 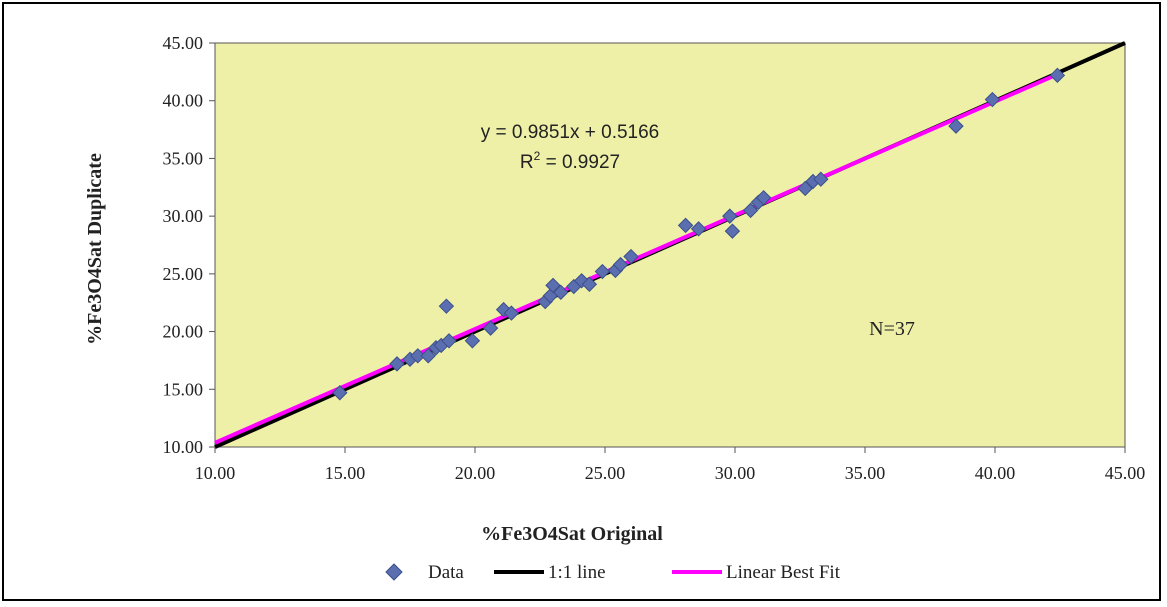 I want to click on regression-equation: y = 0.9851x + 0.5166, so click(x=570, y=132).